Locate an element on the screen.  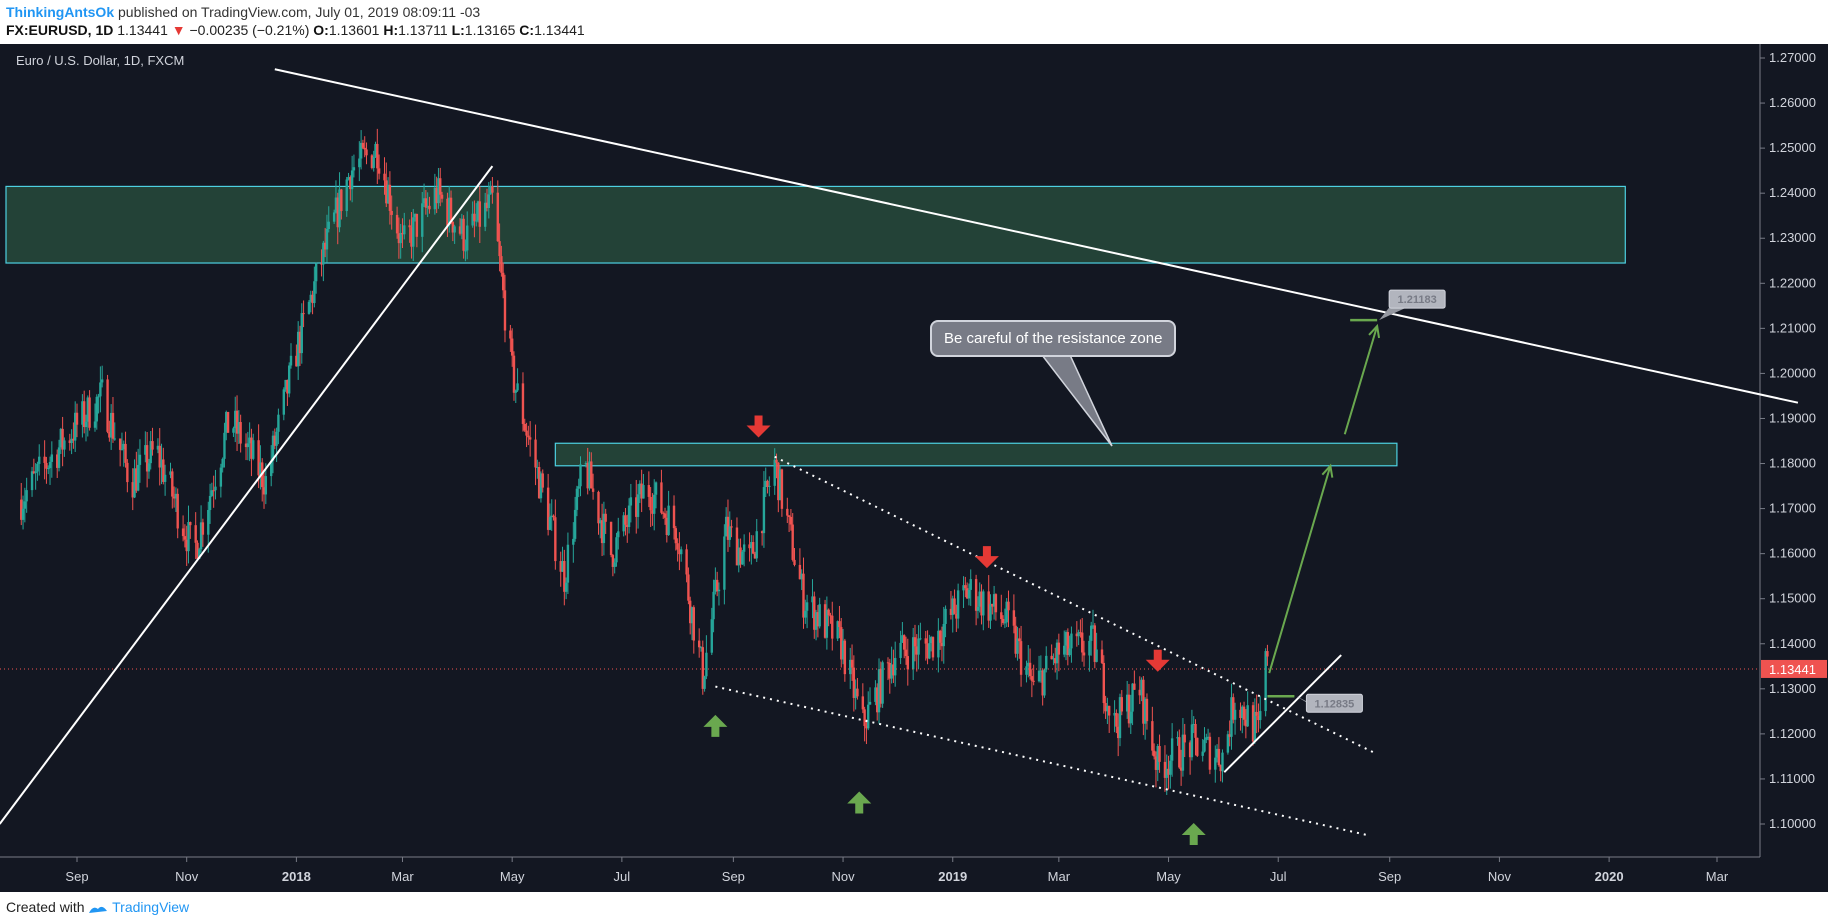
y-tick-label: 1.19000 is located at coordinates (1792, 417).